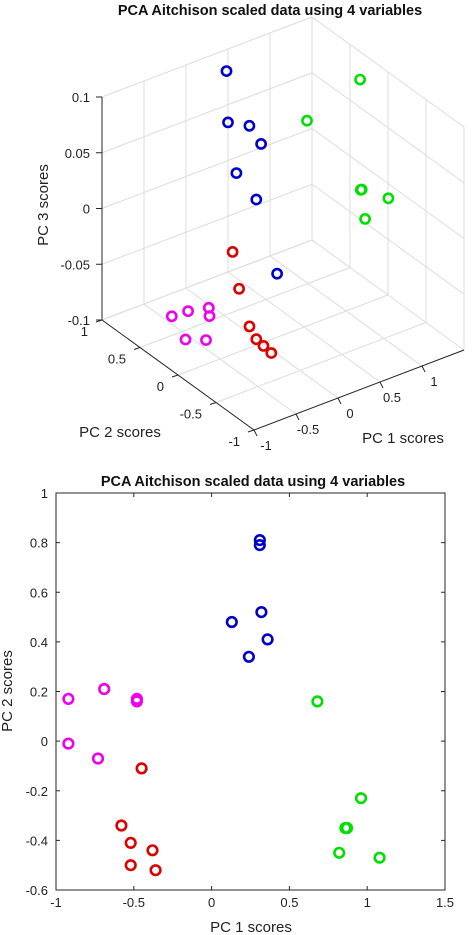 This screenshot has height=935, width=474. Describe the element at coordinates (81, 97) in the screenshot. I see `z-tick-label: 0.1` at that location.